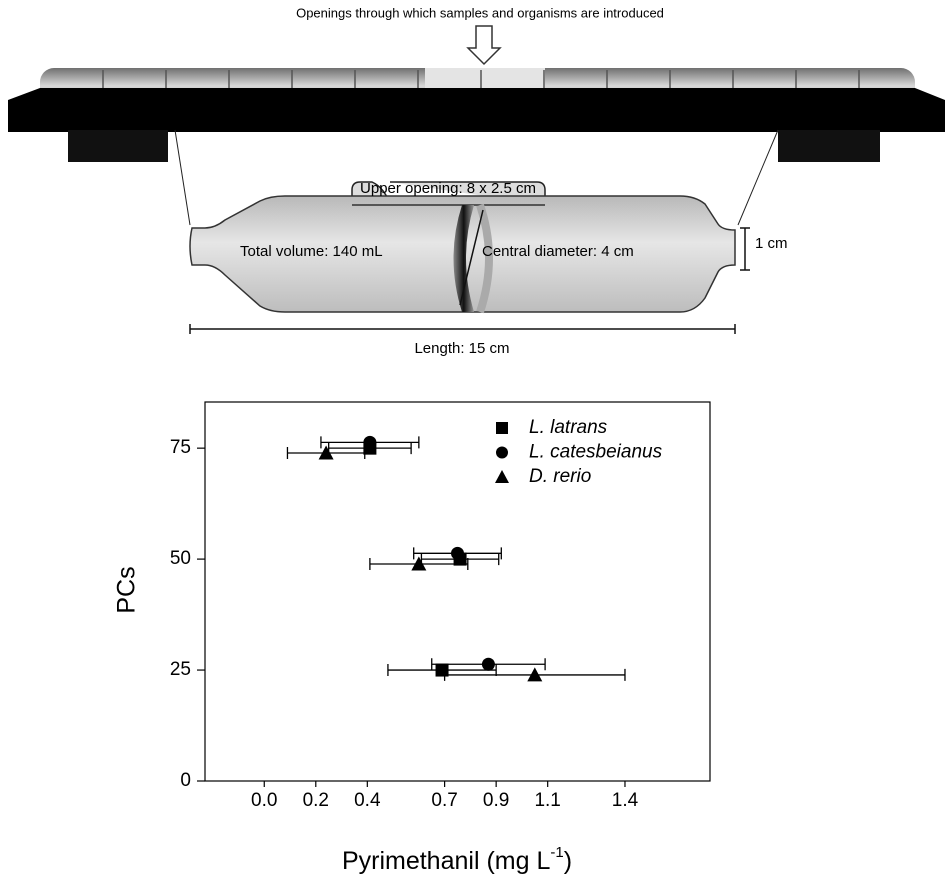  What do you see at coordinates (568, 427) in the screenshot?
I see `legend-label: L. latrans` at bounding box center [568, 427].